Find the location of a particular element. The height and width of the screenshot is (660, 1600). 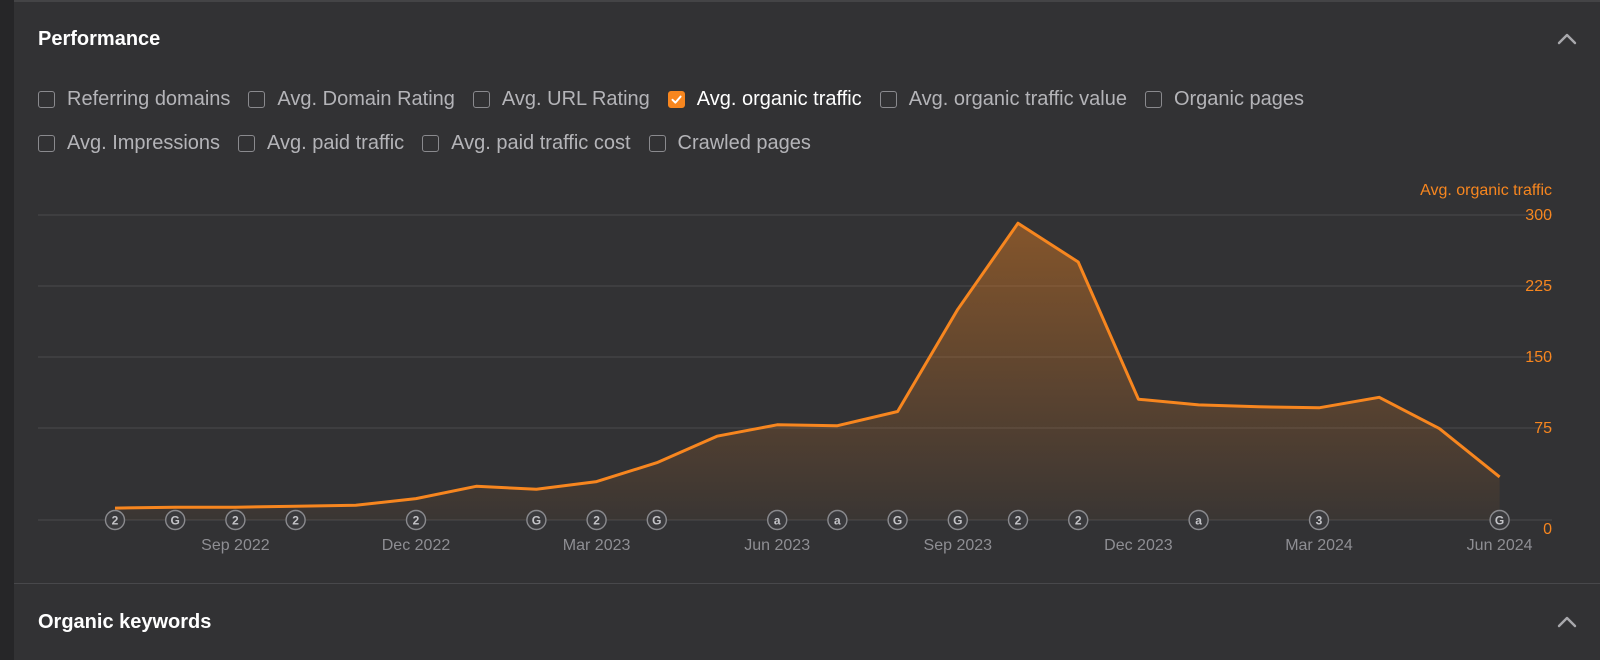

filter-avg-organic-traffic: Avg. organic traffic is located at coordinates (764, 99).